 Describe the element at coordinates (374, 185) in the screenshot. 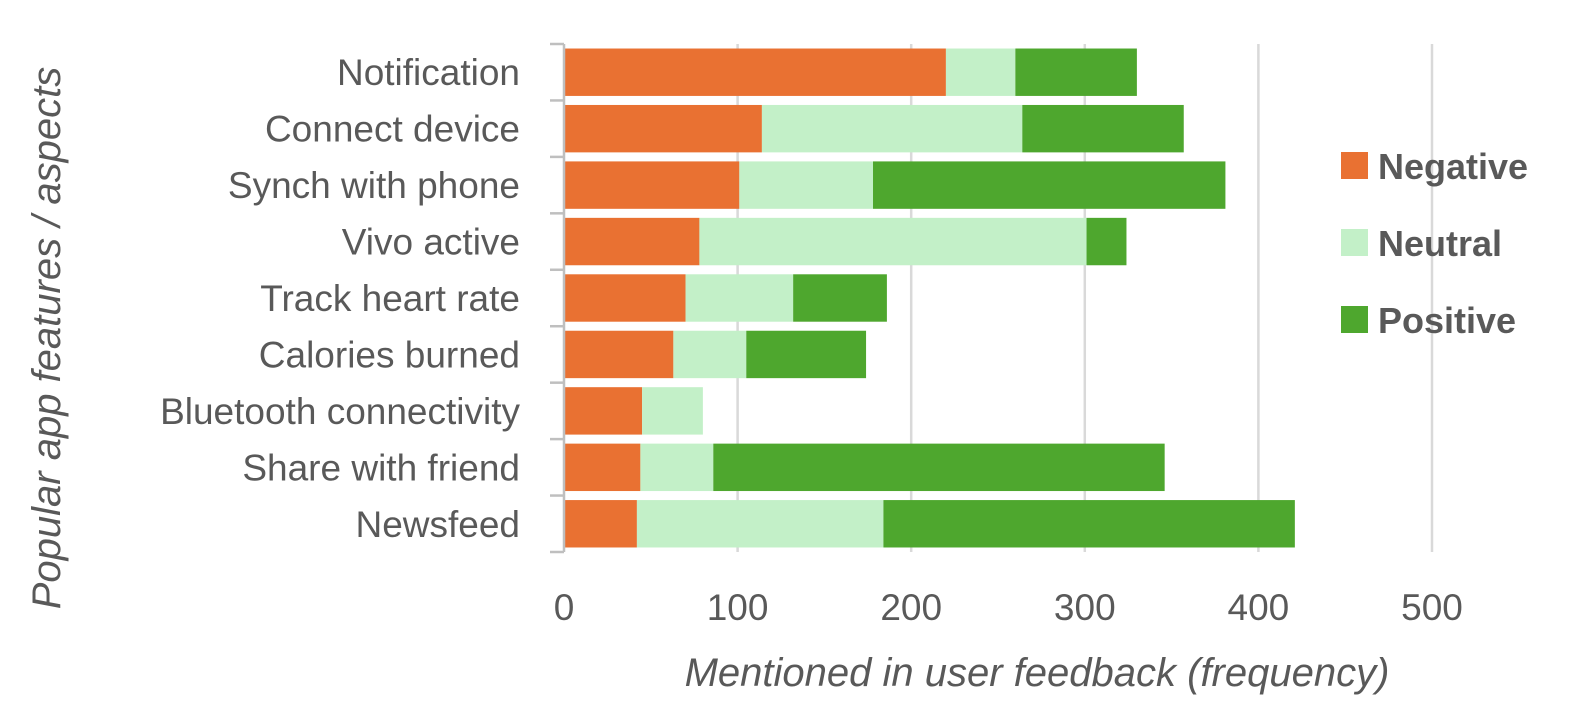

I see `category-label: Synch with phone` at that location.